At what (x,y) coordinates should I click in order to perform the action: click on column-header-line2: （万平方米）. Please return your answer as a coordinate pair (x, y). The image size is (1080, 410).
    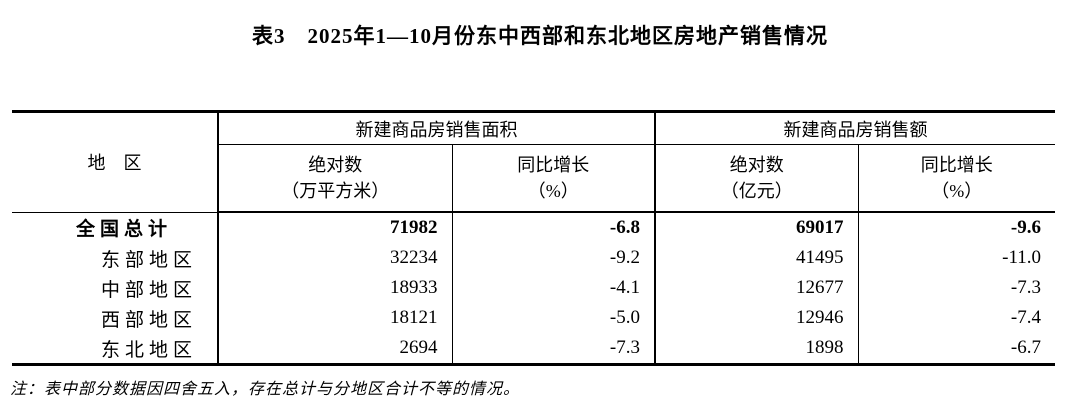
    Looking at the image, I should click on (335, 191).